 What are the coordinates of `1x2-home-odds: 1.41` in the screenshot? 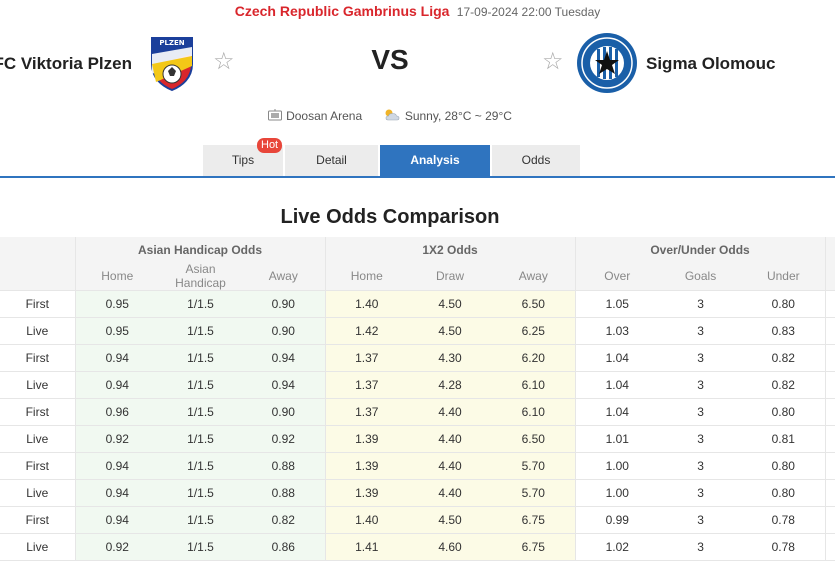 It's located at (366, 547).